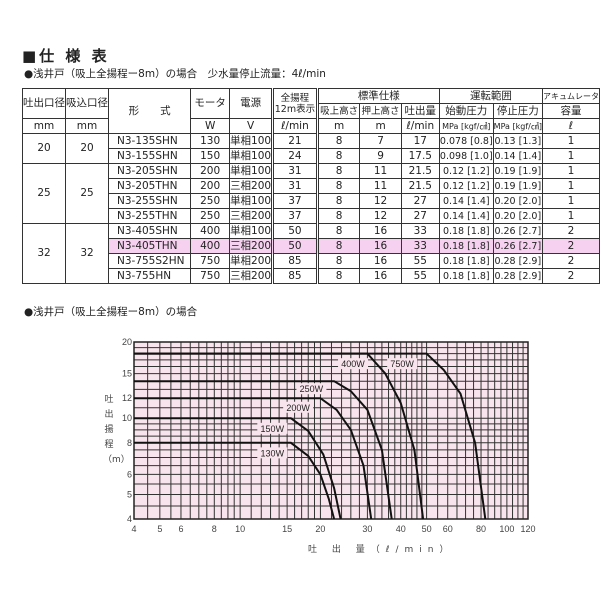  Describe the element at coordinates (448, 529) in the screenshot. I see `x-tick-label: 60` at that location.